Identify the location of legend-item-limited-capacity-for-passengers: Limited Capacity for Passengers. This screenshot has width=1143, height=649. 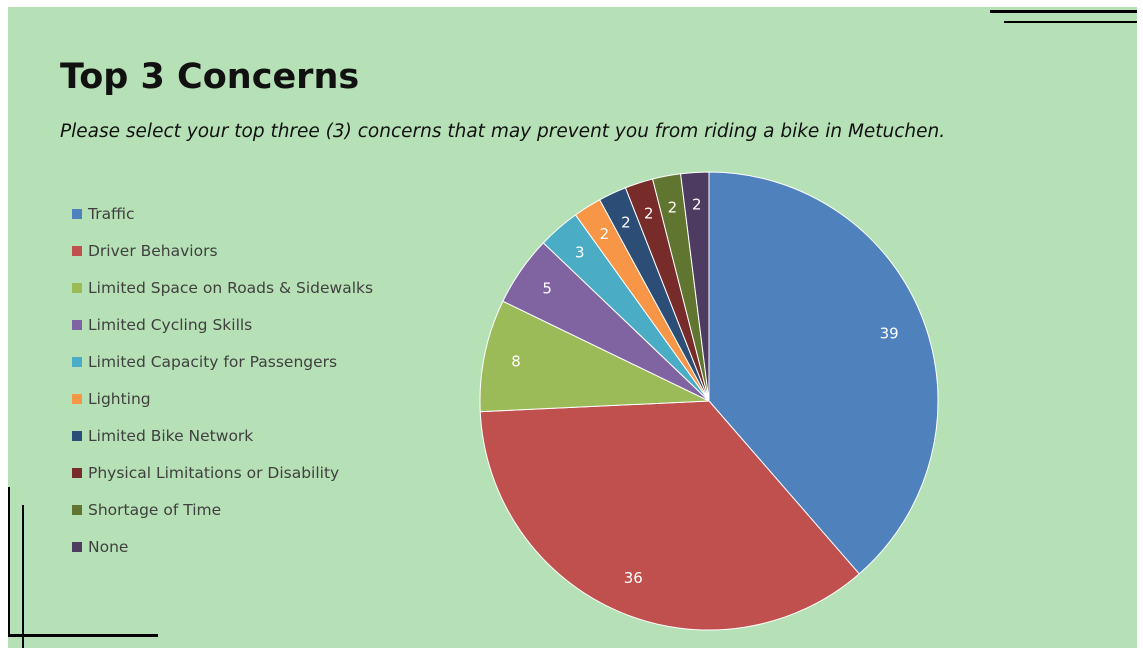
(204, 362).